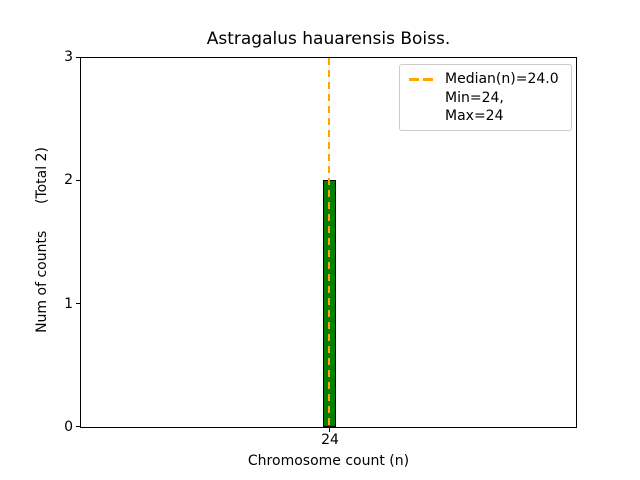 The width and height of the screenshot is (640, 480). What do you see at coordinates (422, 79) in the screenshot?
I see `median-line-legend-swatch` at bounding box center [422, 79].